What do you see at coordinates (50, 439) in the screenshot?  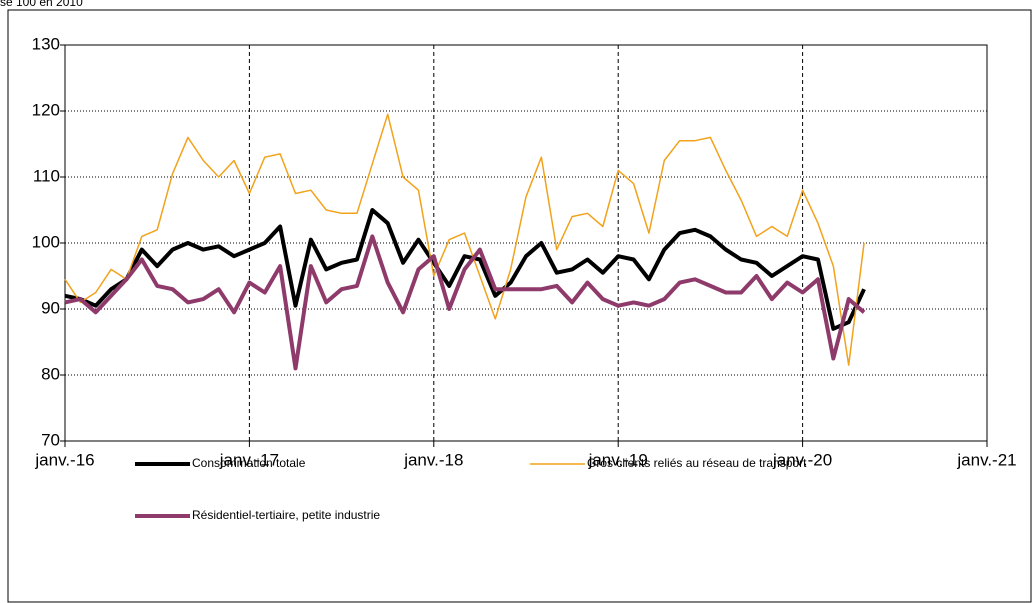 I see `y-tick-label: 70` at bounding box center [50, 439].